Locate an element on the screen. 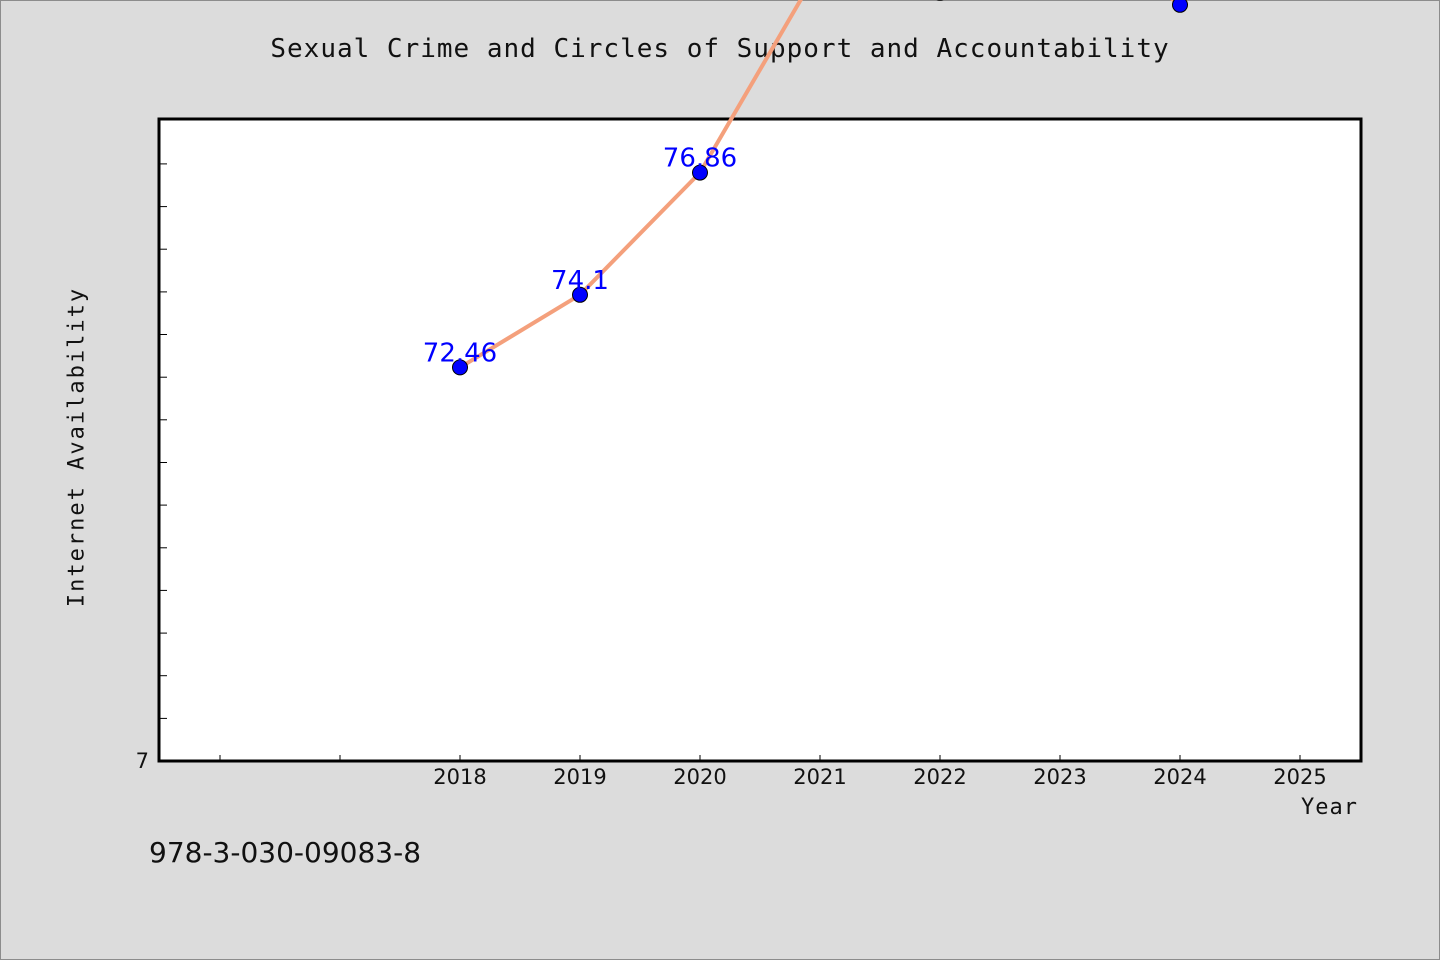 The width and height of the screenshot is (1440, 960). x-axis-ticks: 2018 2019 2020 2021 2022 2023 2024 2025 is located at coordinates (773, 772).